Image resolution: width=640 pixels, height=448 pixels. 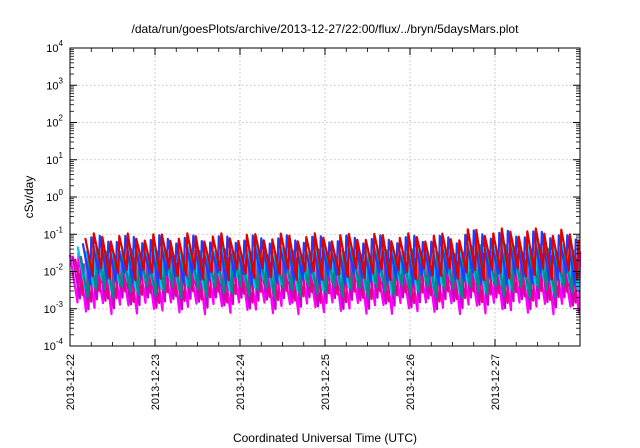 I want to click on x-tick-label: 2013-12-25, so click(x=326, y=382).